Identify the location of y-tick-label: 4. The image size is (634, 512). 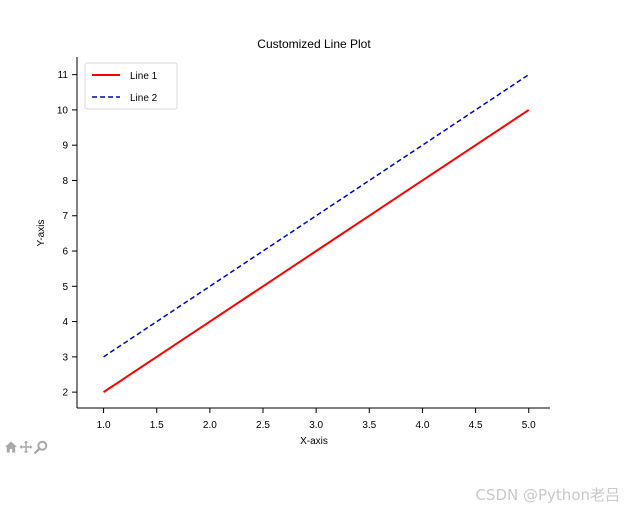
(65, 322).